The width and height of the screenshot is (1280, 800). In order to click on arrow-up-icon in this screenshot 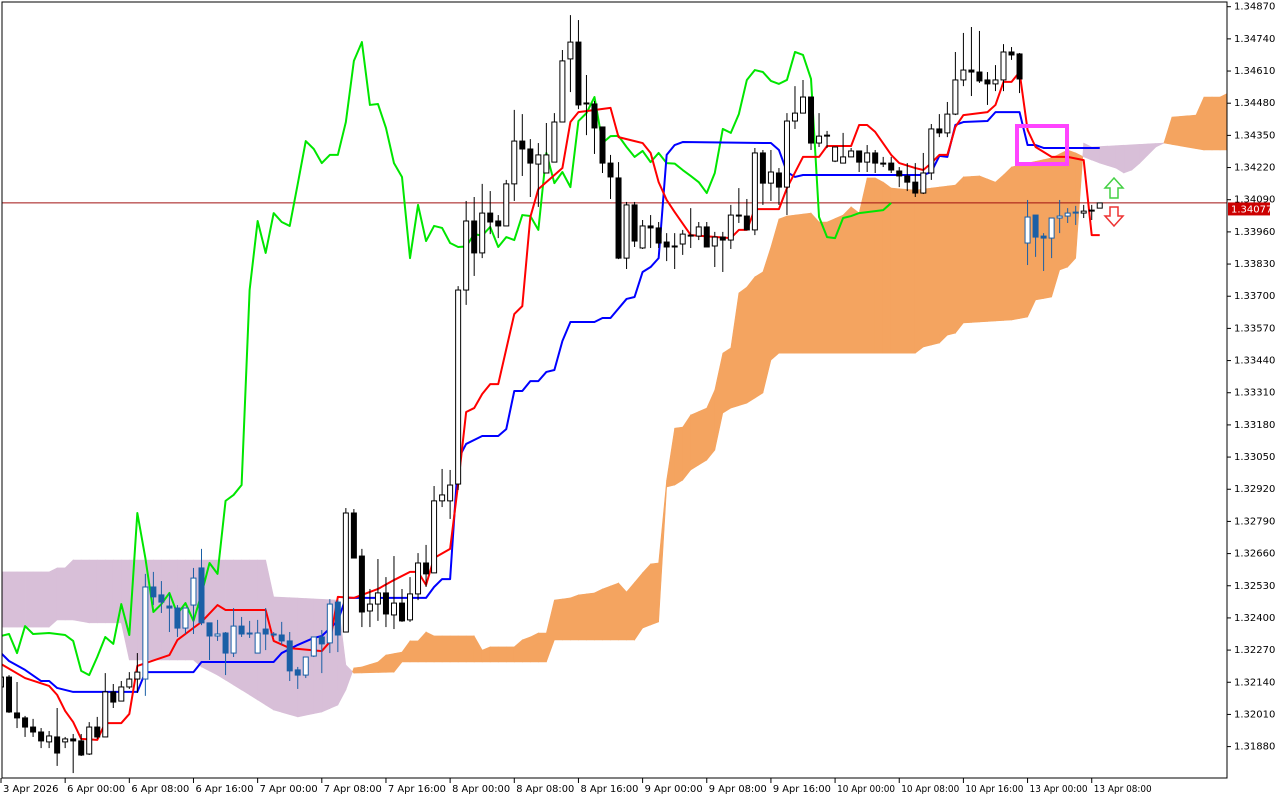, I will do `click(1114, 187)`.